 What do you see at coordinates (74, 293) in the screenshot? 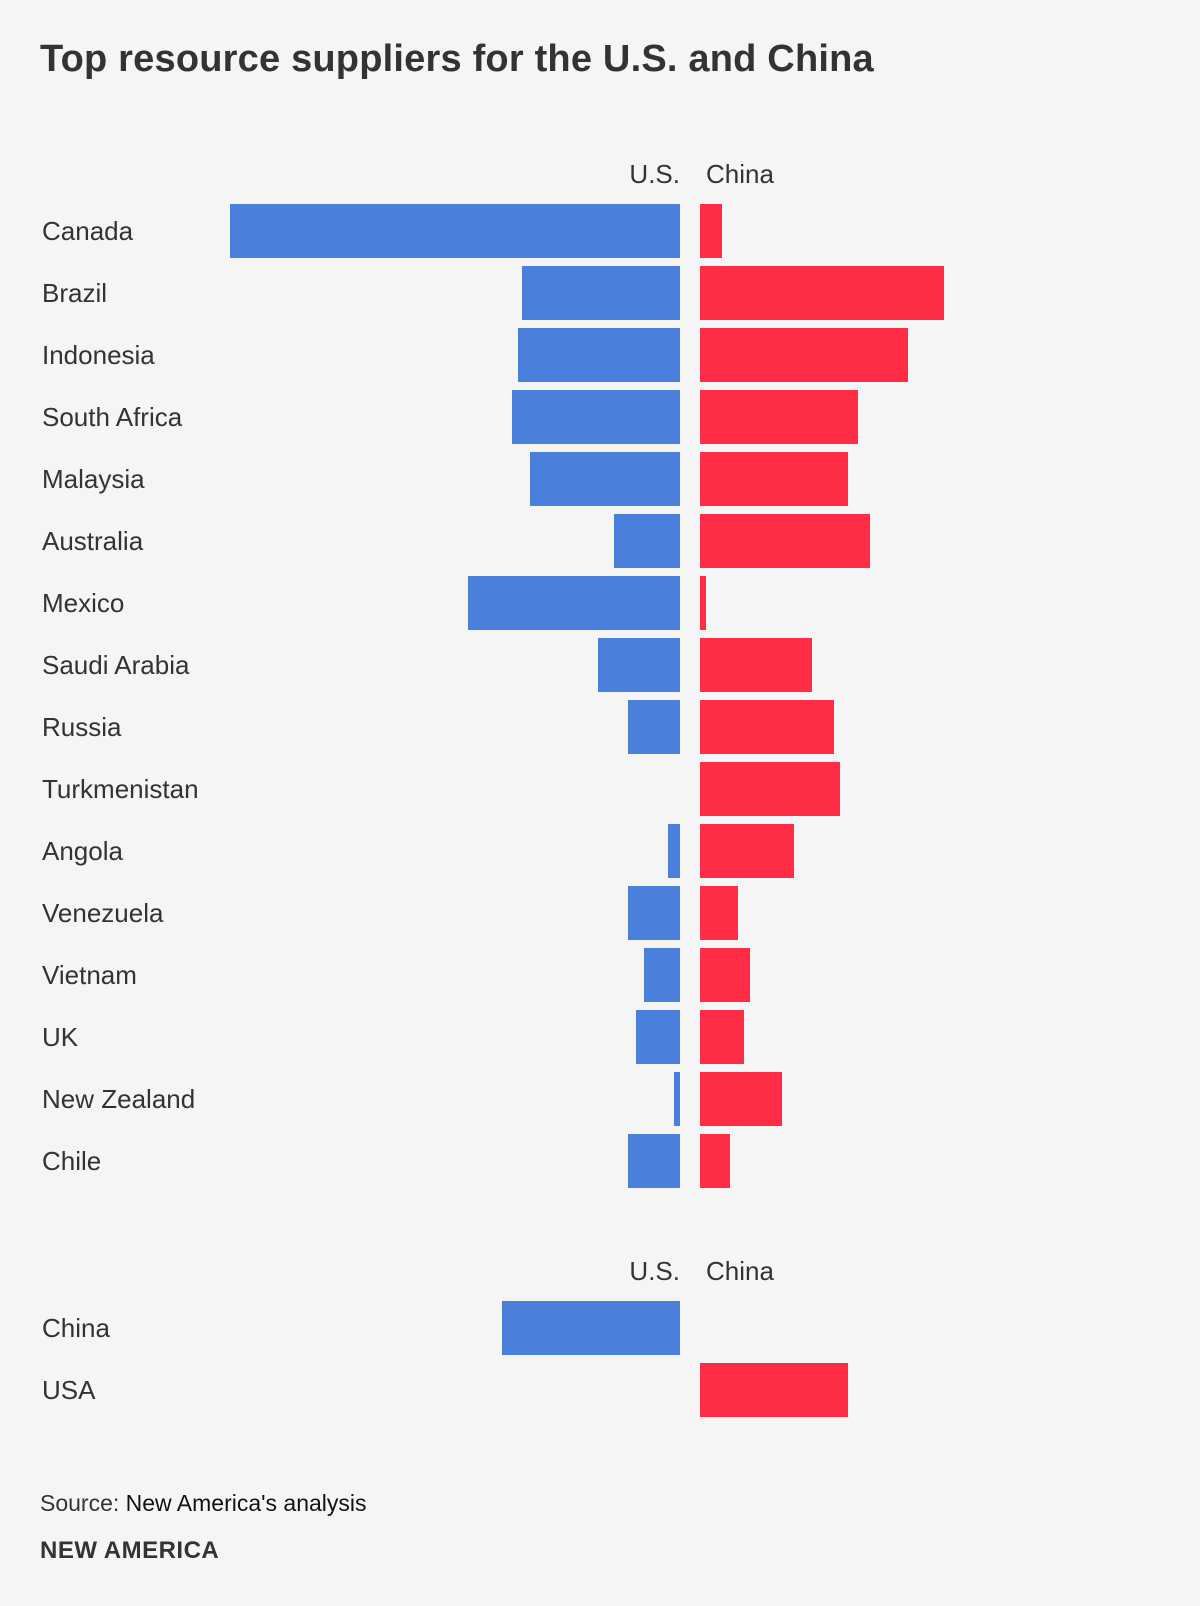
I see `category-label-brazil: Brazil` at bounding box center [74, 293].